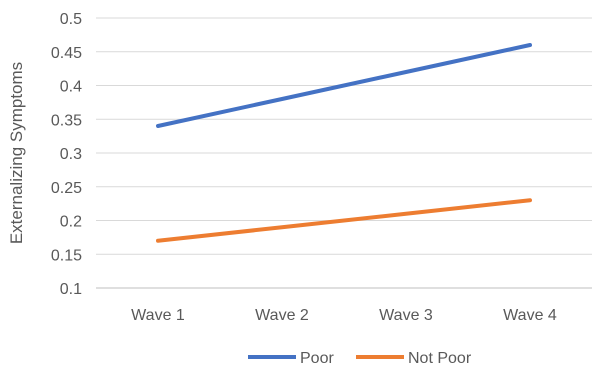  I want to click on x-tick-label: Wave 1, so click(158, 315).